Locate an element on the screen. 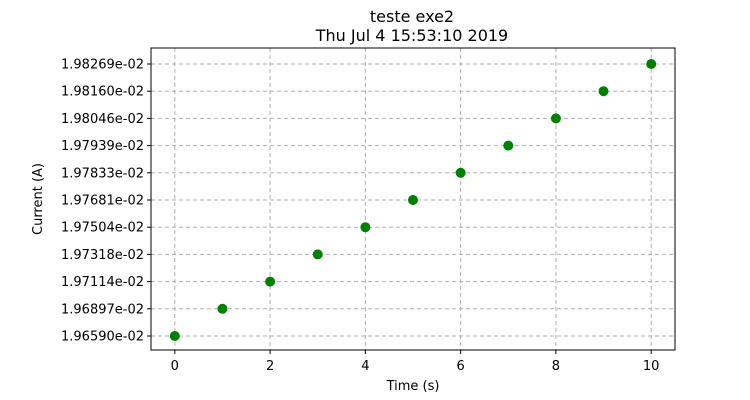  y-tick-label: 1.97681e-02 is located at coordinates (102, 201).